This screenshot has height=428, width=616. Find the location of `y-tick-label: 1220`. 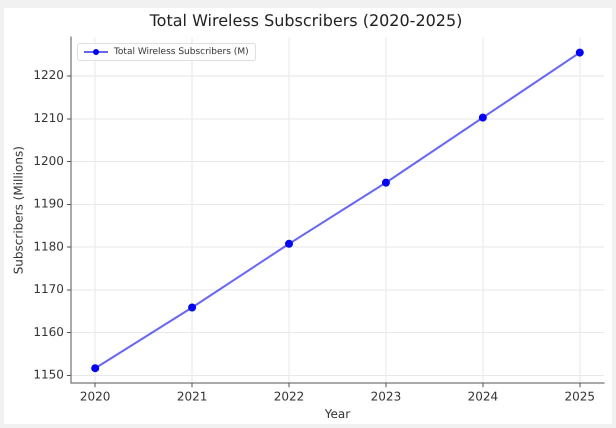

y-tick-label: 1220 is located at coordinates (48, 75).